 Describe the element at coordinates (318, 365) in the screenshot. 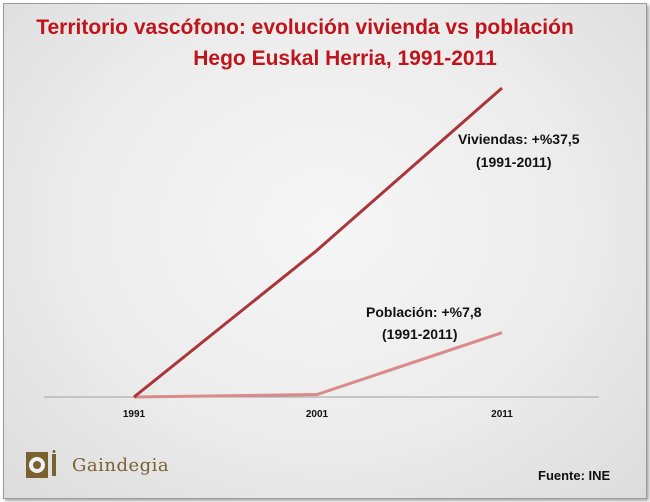

I see `series-line-poblacin` at that location.